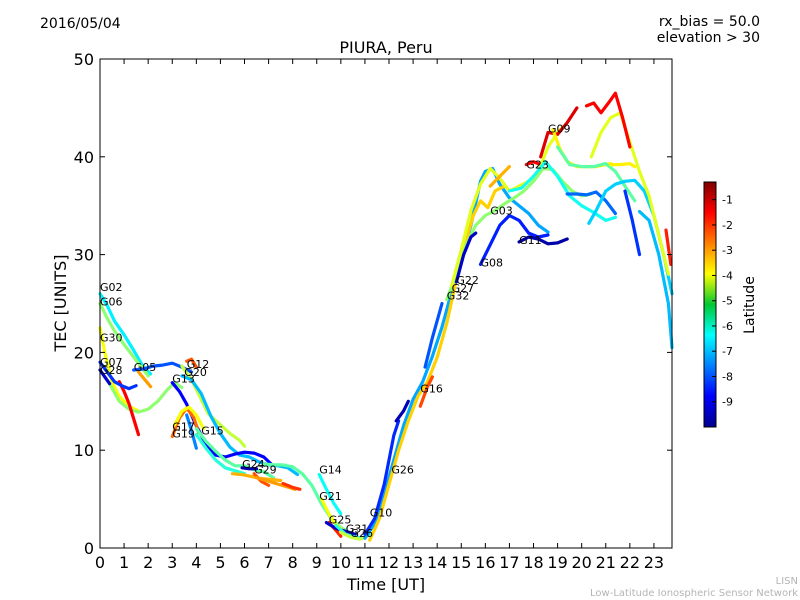  What do you see at coordinates (557, 562) in the screenshot?
I see `x-tick-label: 19` at bounding box center [557, 562].